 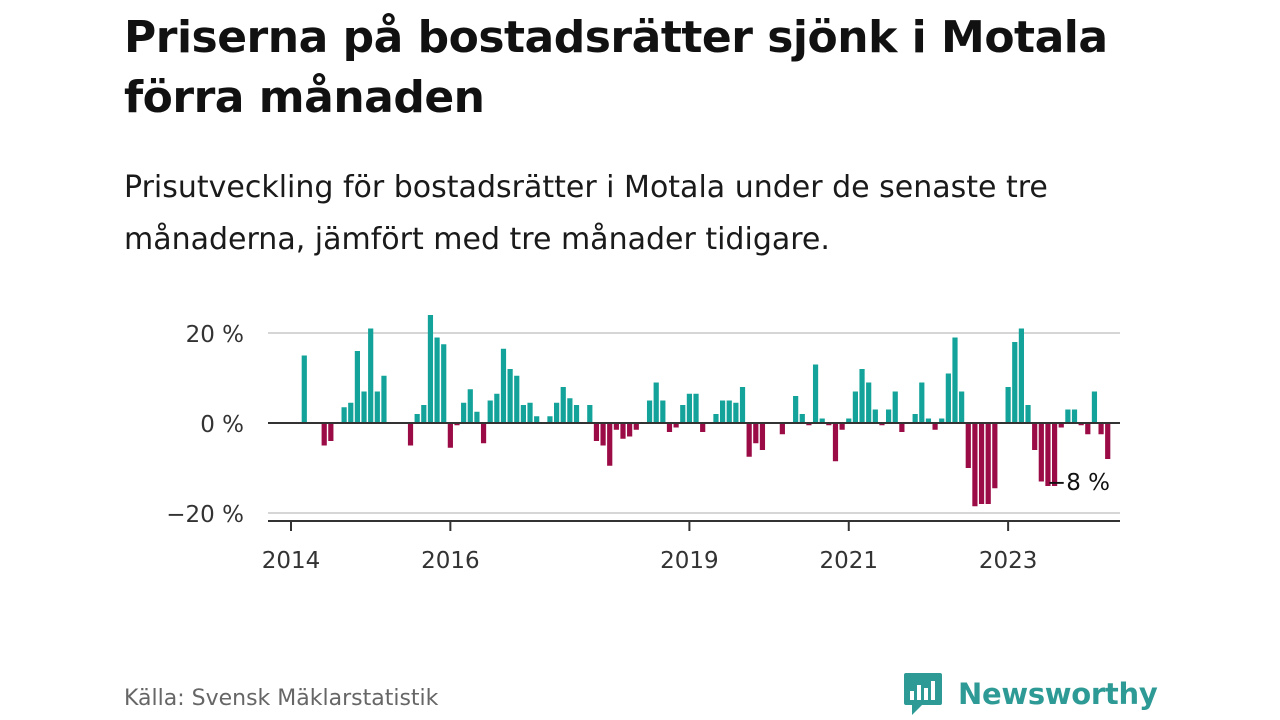 I want to click on x-tick-label: 2023, so click(x=1008, y=561).